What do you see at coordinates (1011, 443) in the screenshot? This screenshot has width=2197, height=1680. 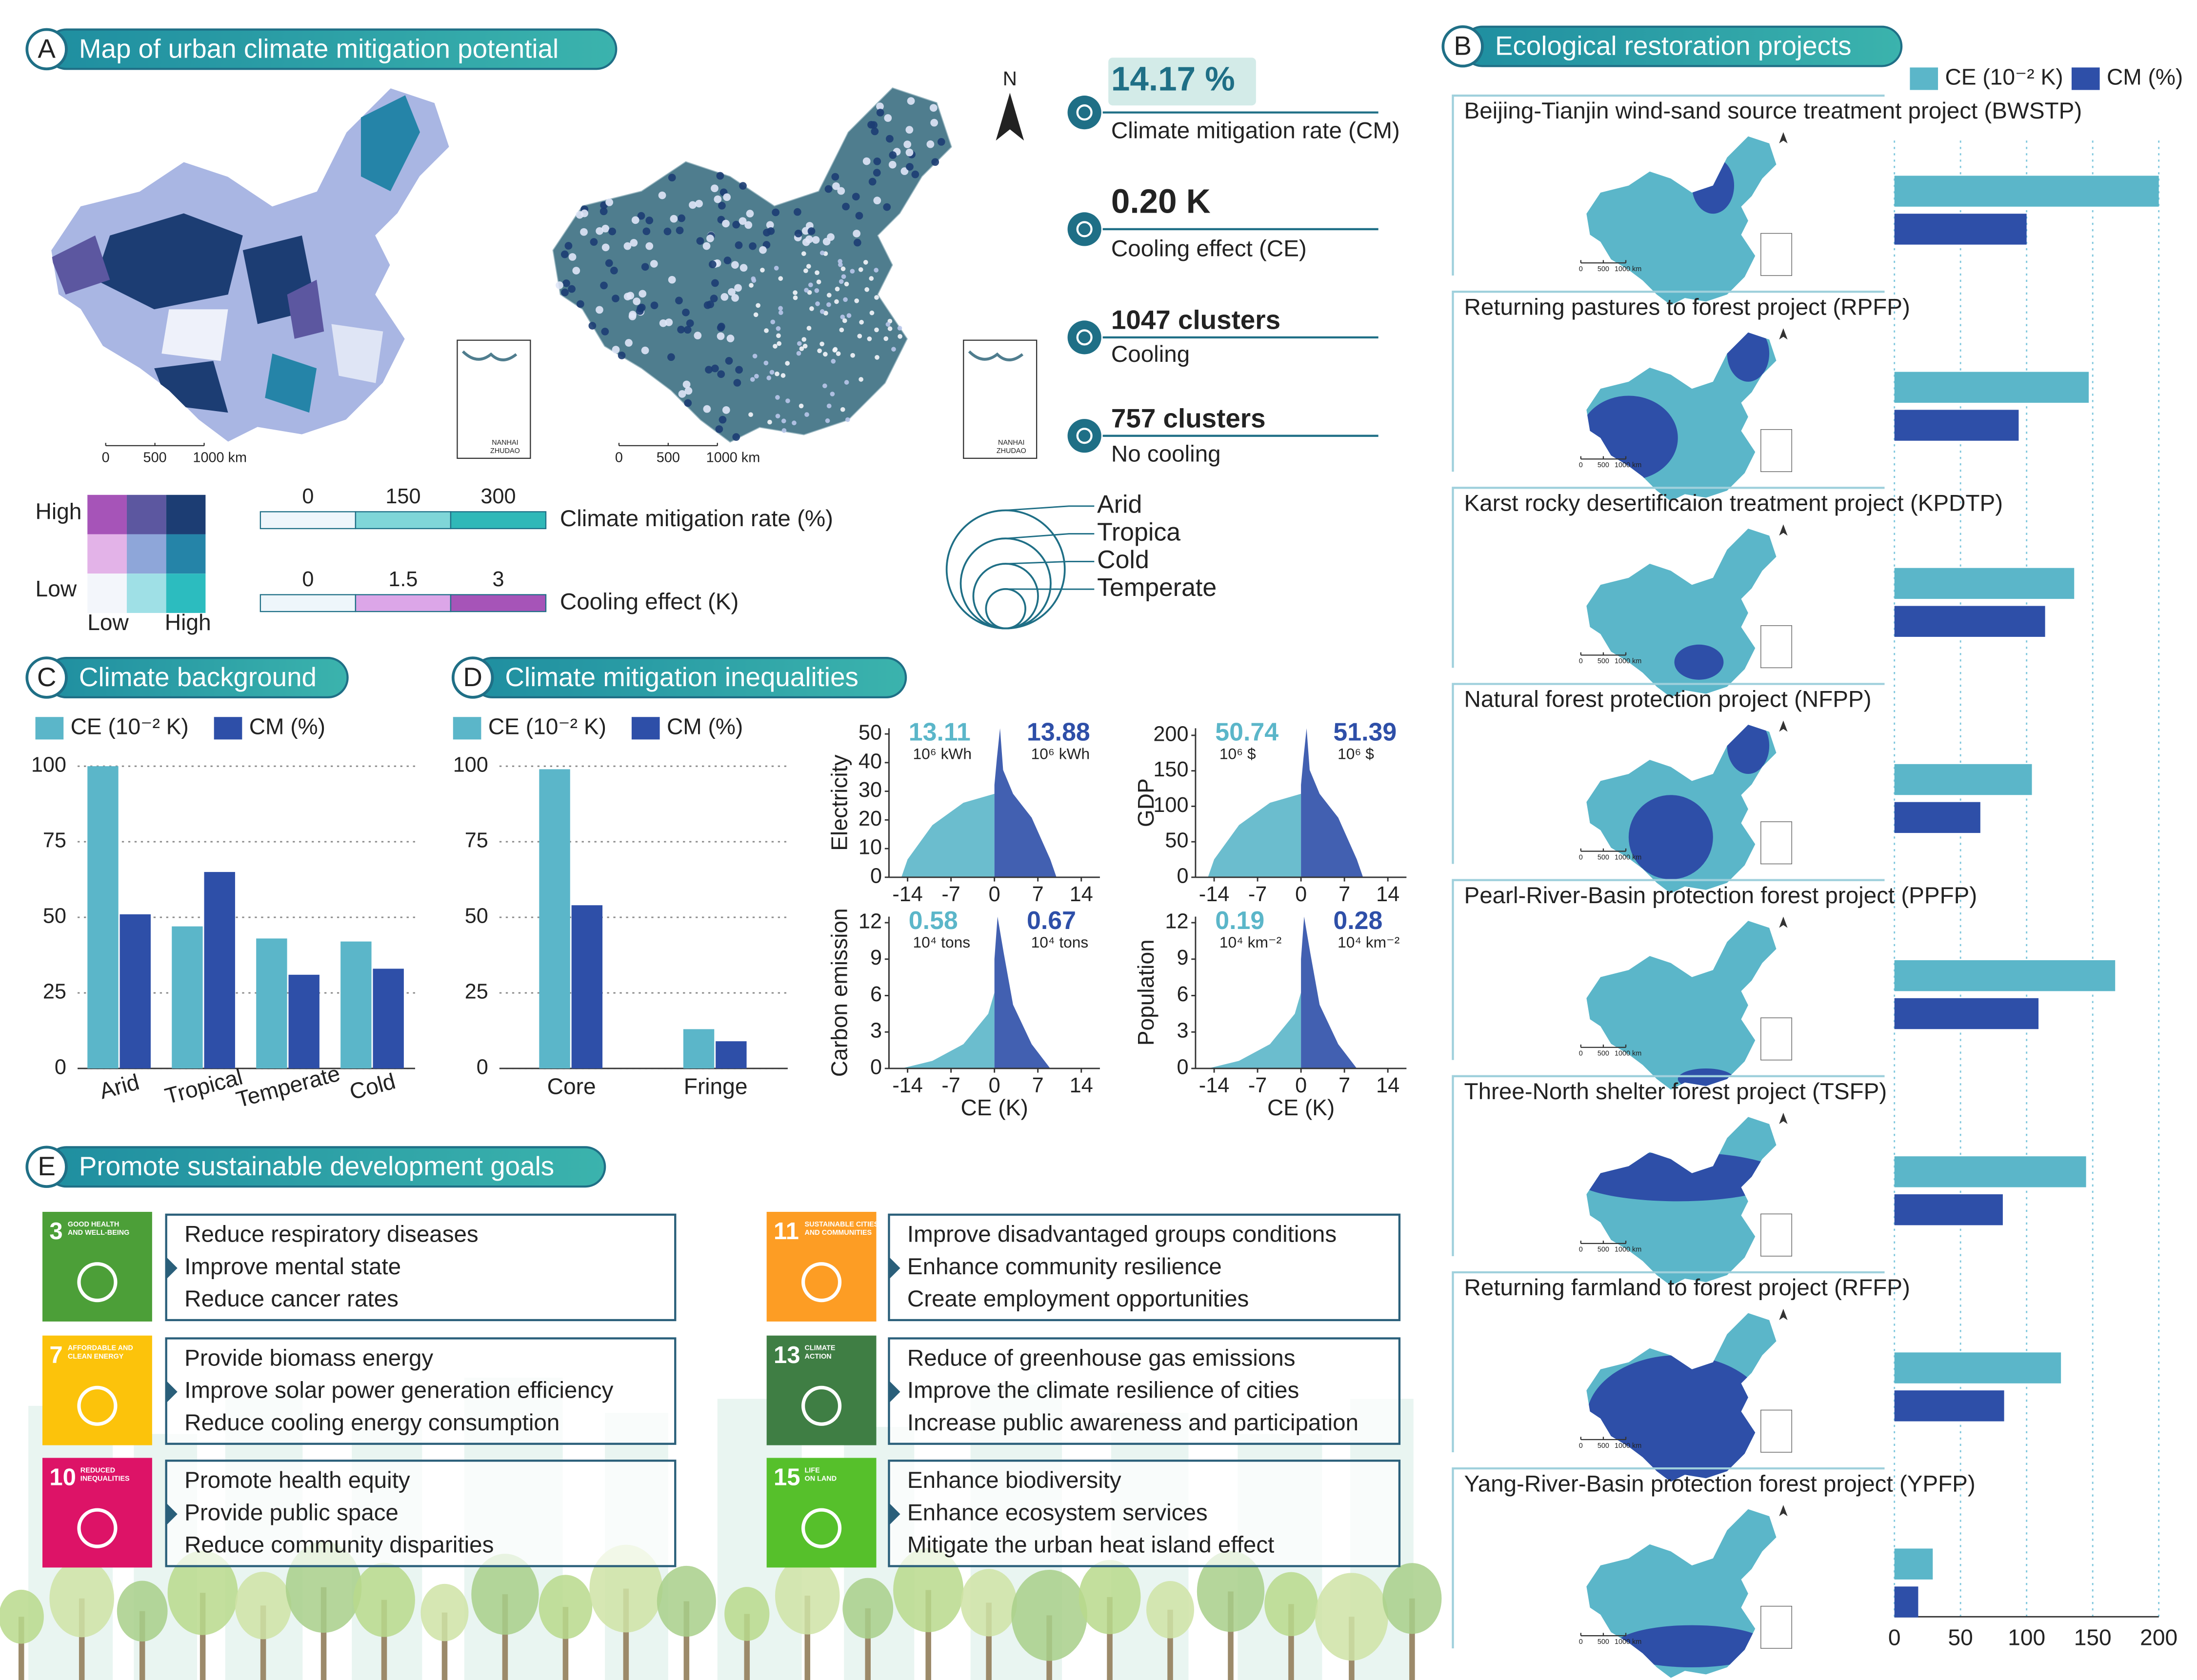 I see `inset-label: NANHAI` at bounding box center [1011, 443].